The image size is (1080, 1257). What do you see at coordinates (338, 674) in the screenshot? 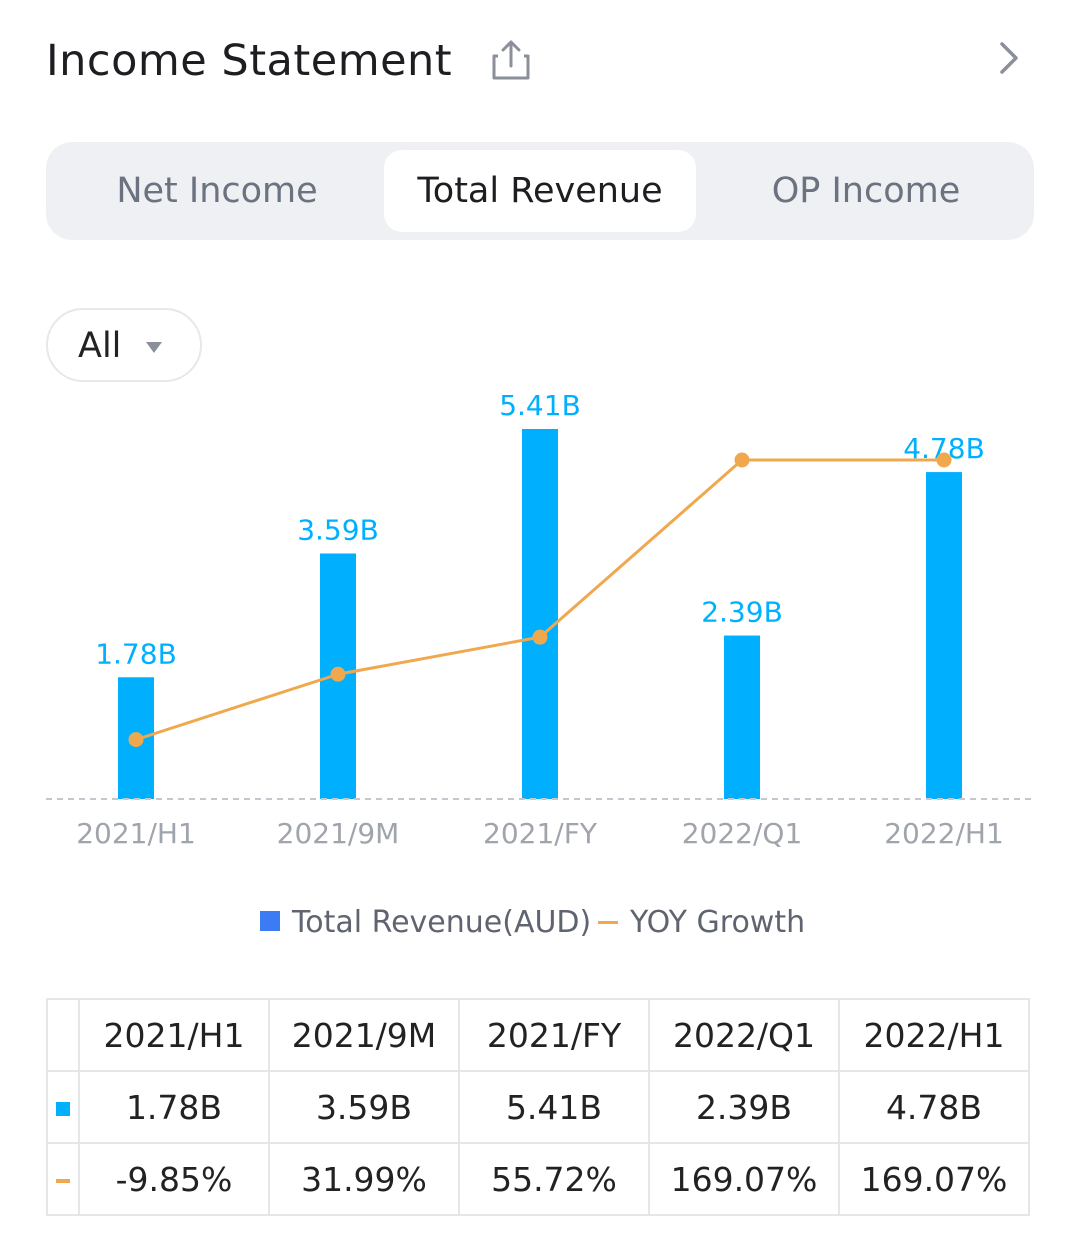
I see `yoy-point-2021/9M` at bounding box center [338, 674].